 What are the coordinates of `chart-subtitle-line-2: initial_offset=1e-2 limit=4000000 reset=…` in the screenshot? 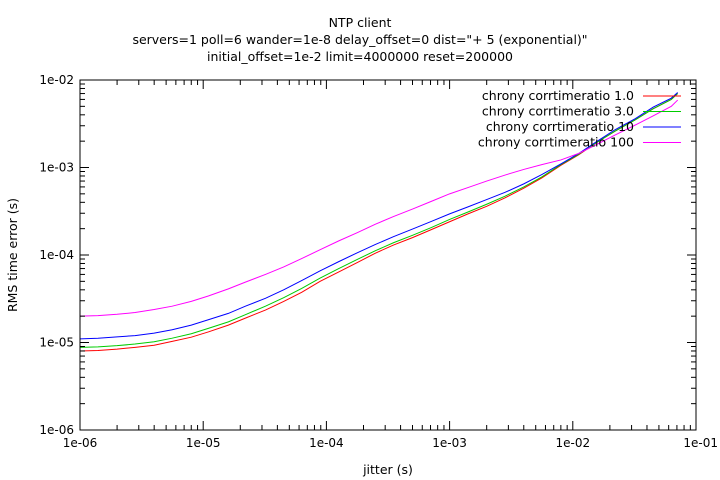 It's located at (359, 56).